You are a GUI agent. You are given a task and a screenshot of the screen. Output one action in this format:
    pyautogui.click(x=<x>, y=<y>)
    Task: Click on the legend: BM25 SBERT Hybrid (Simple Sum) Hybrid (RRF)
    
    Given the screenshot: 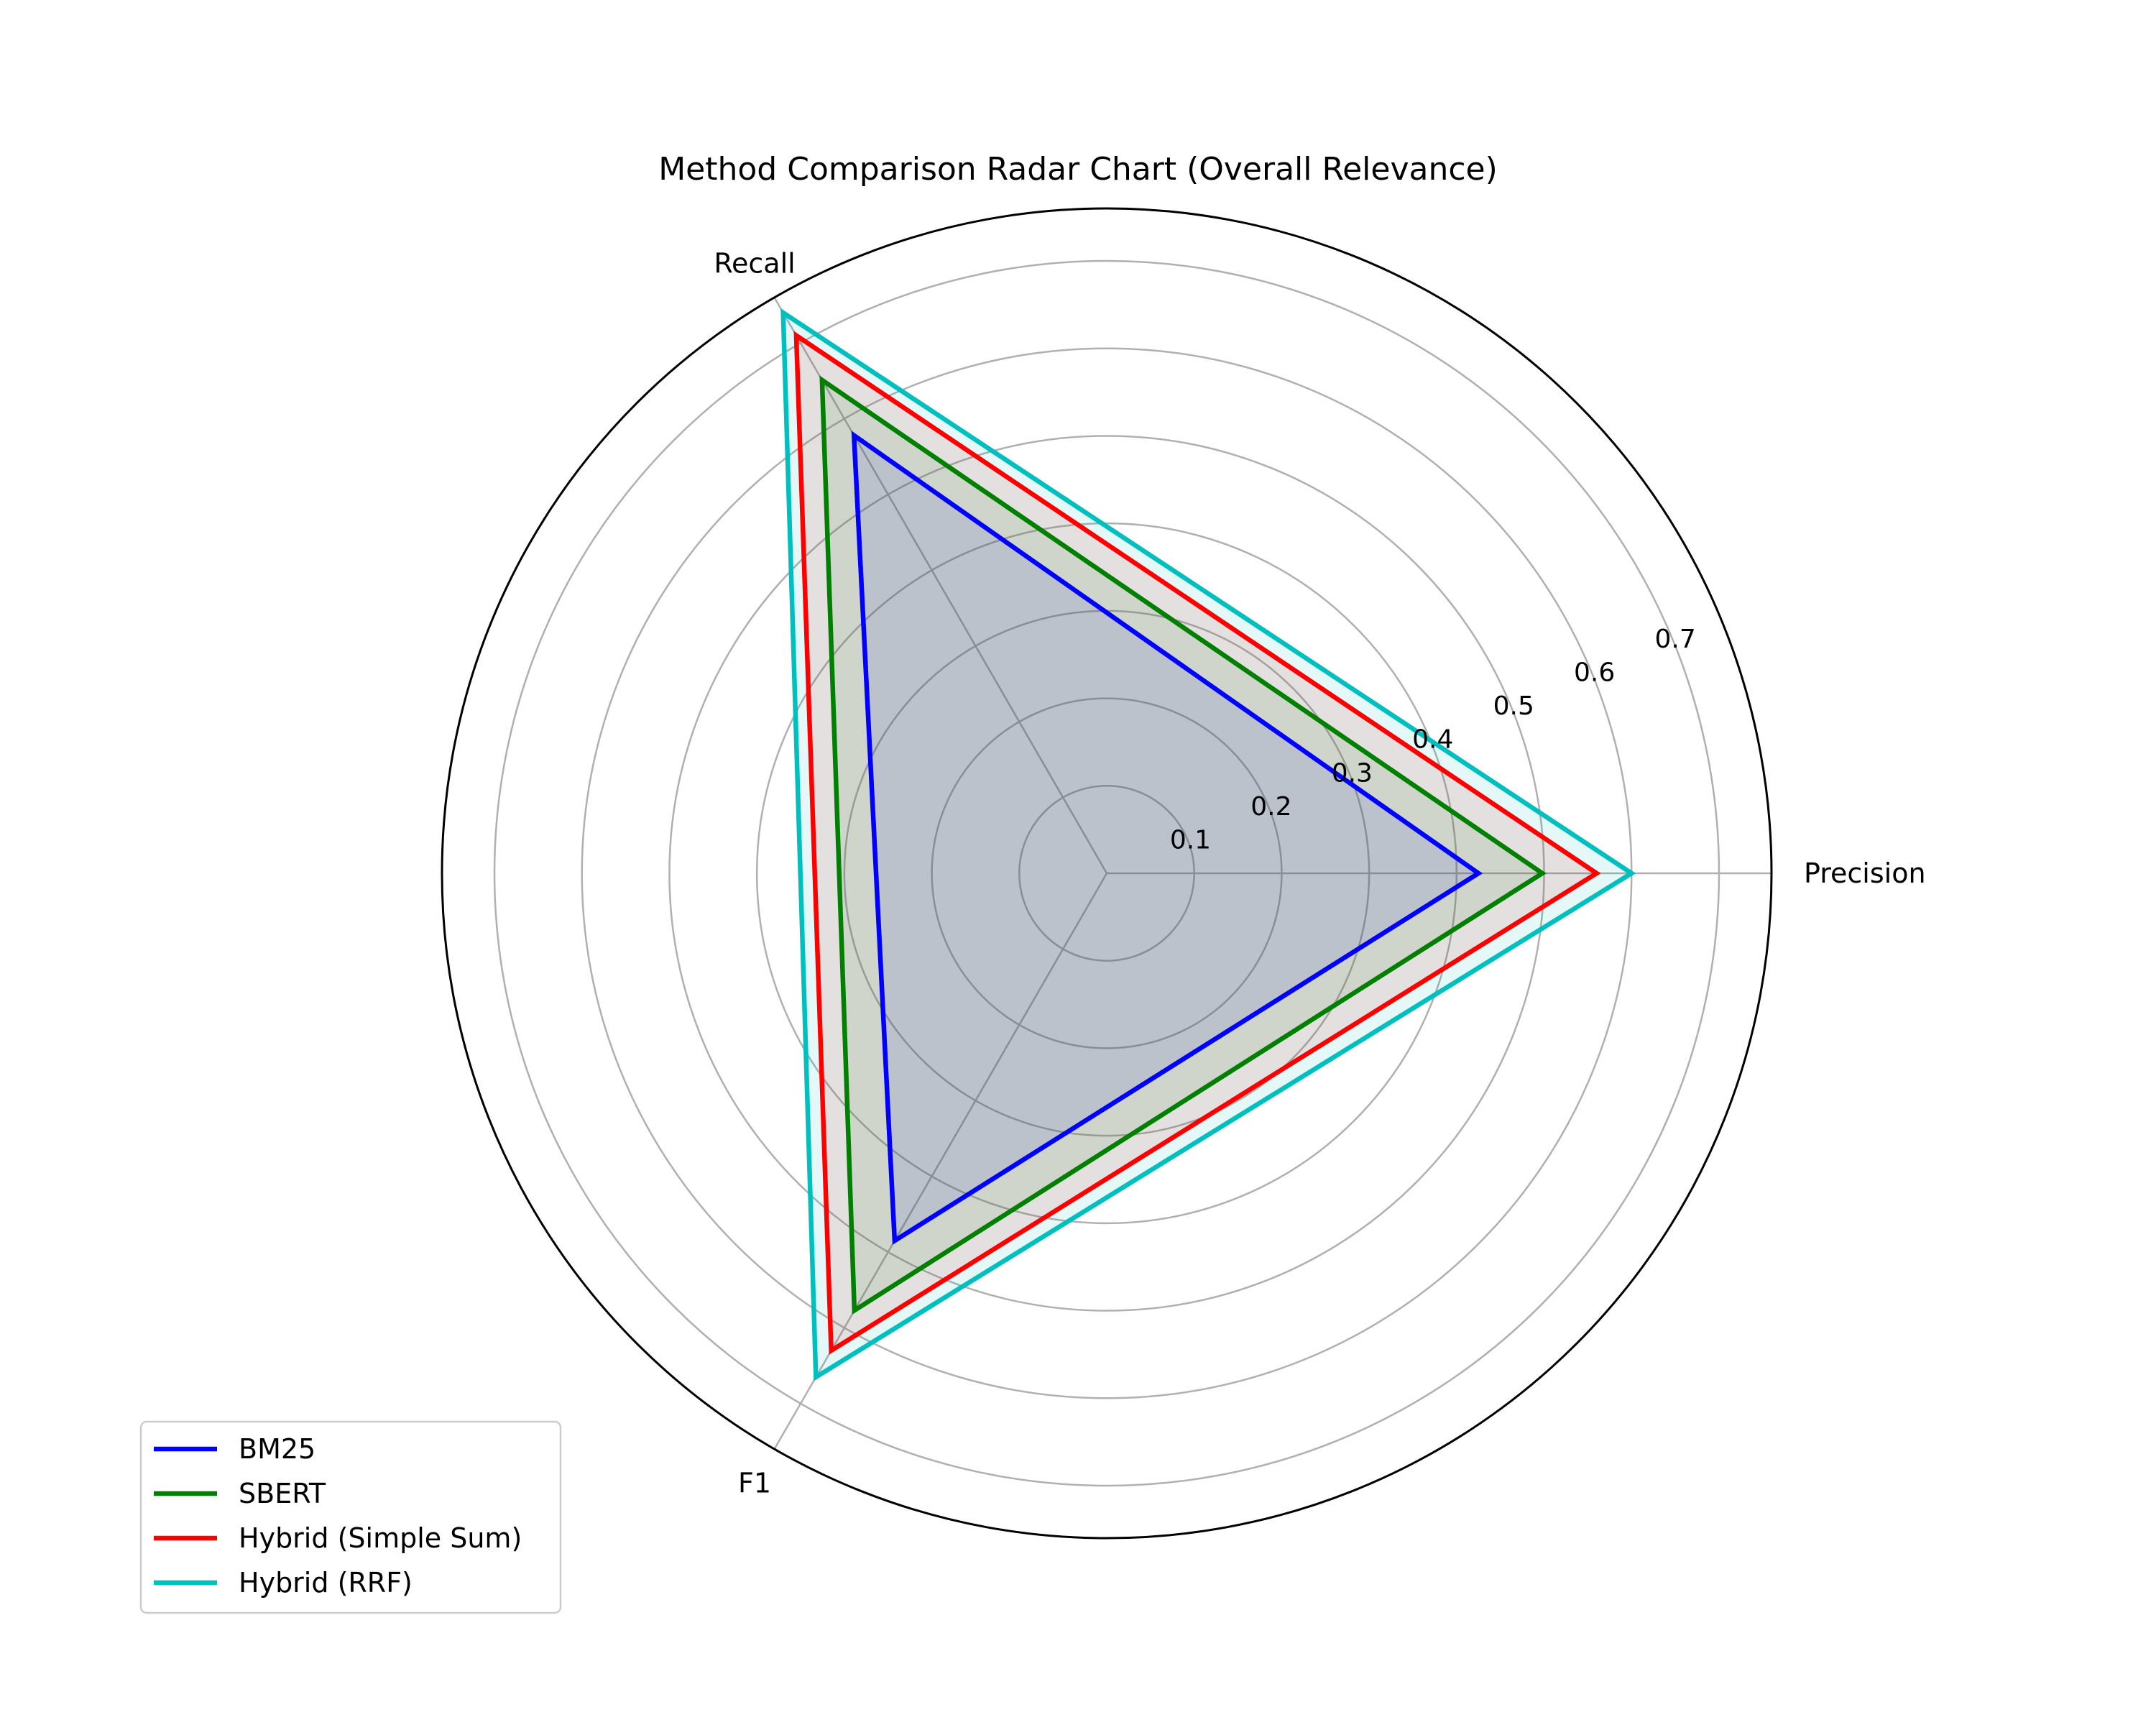 What is the action you would take?
    pyautogui.click(x=351, y=1517)
    